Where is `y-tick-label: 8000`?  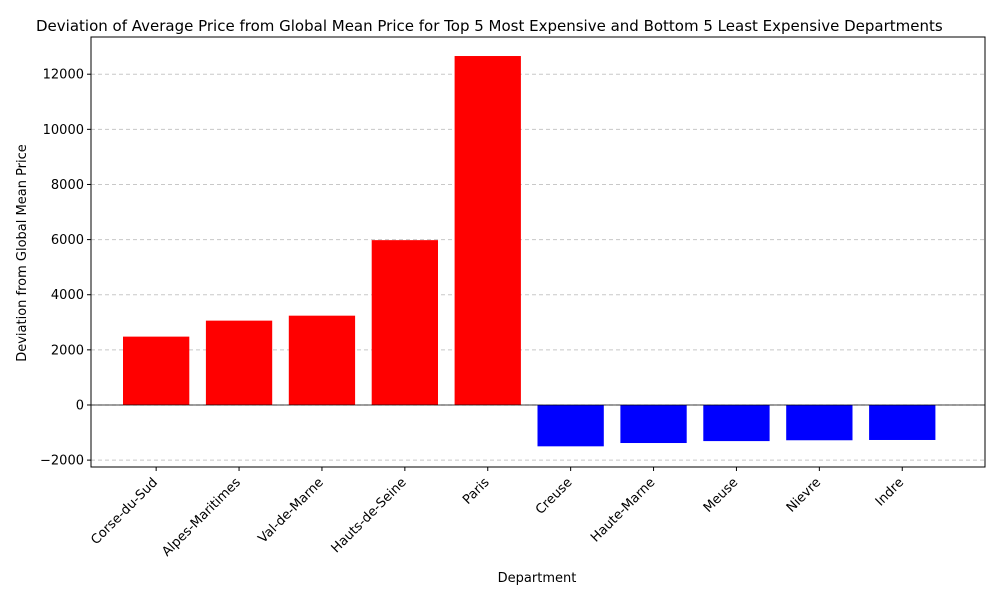 y-tick-label: 8000 is located at coordinates (67, 185).